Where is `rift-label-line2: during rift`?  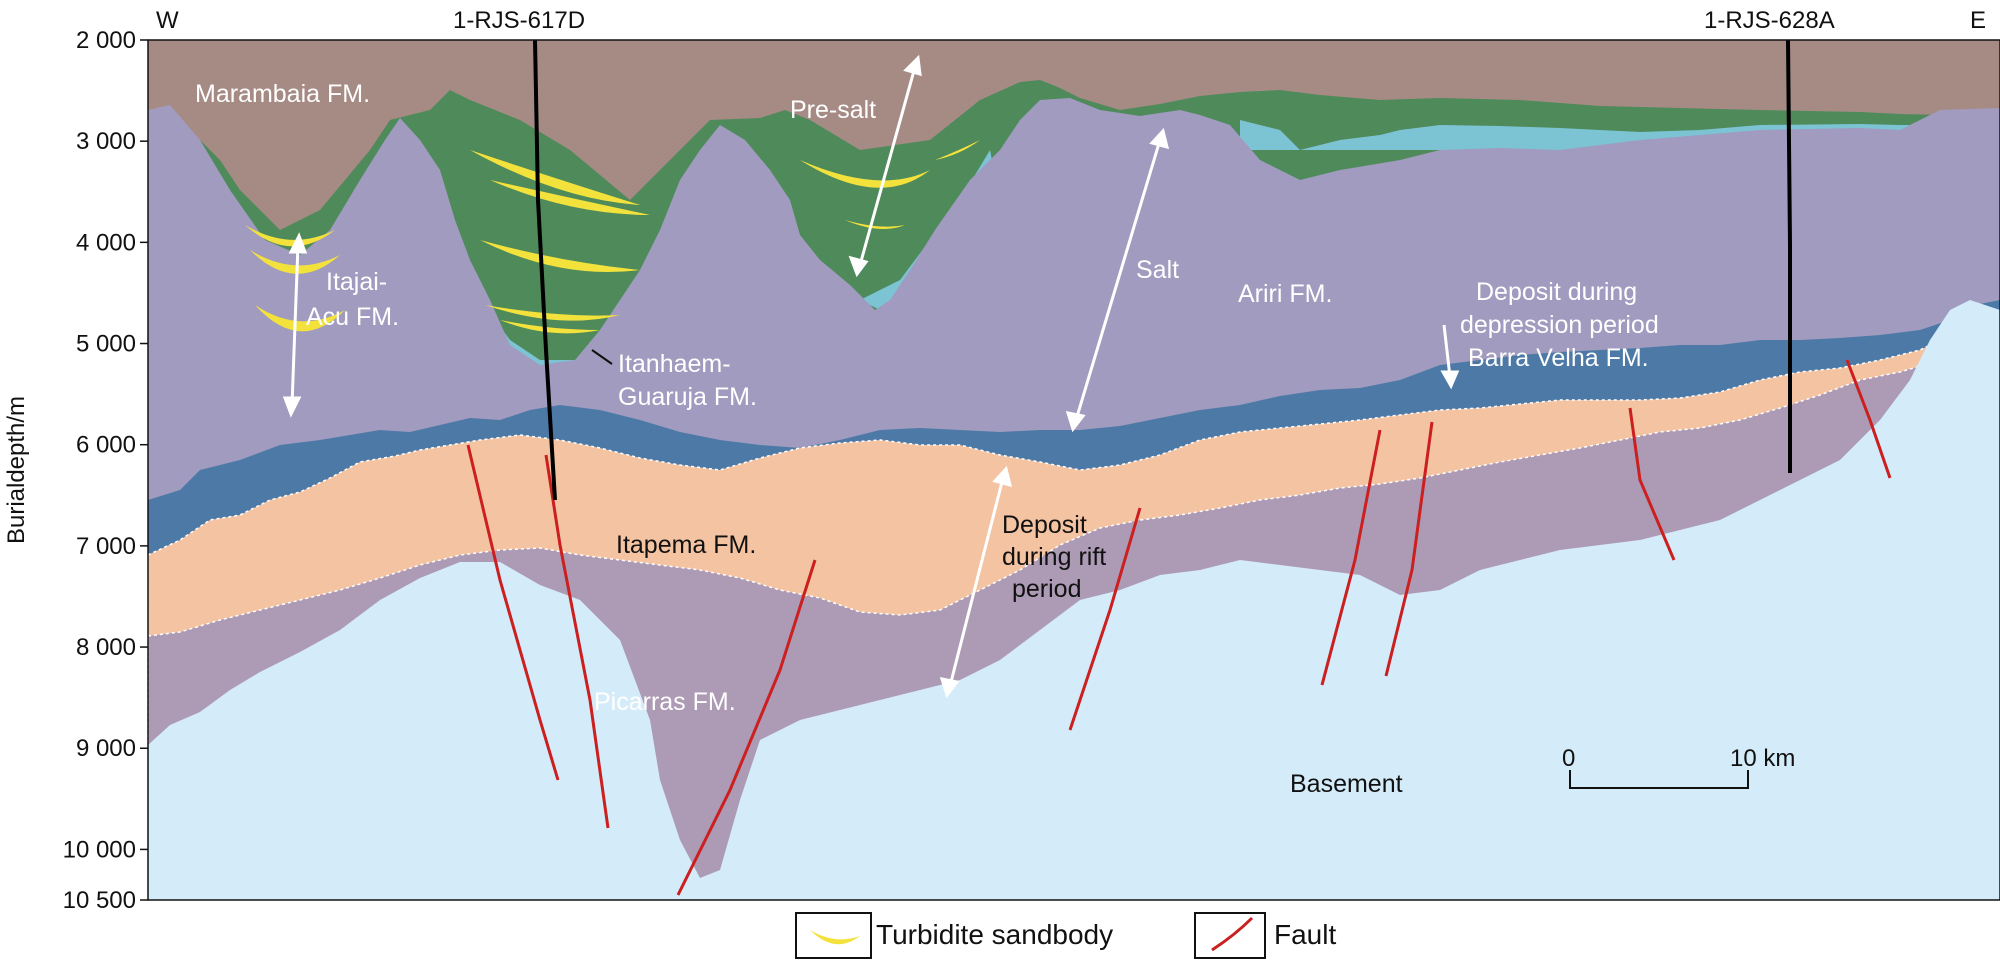
rift-label-line2: during rift is located at coordinates (1054, 557).